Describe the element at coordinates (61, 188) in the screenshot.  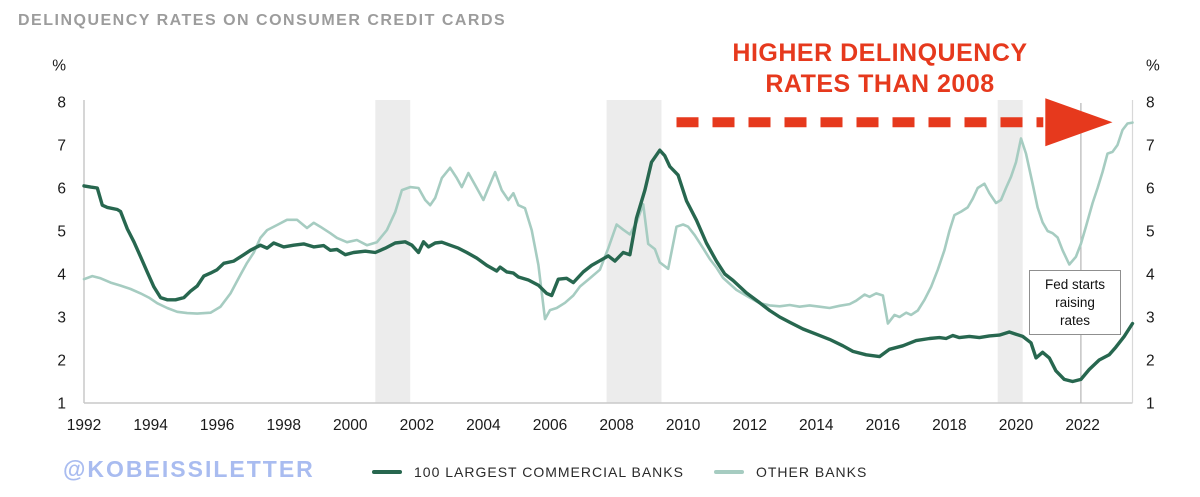
I see `y-tick-label-left: 6` at that location.